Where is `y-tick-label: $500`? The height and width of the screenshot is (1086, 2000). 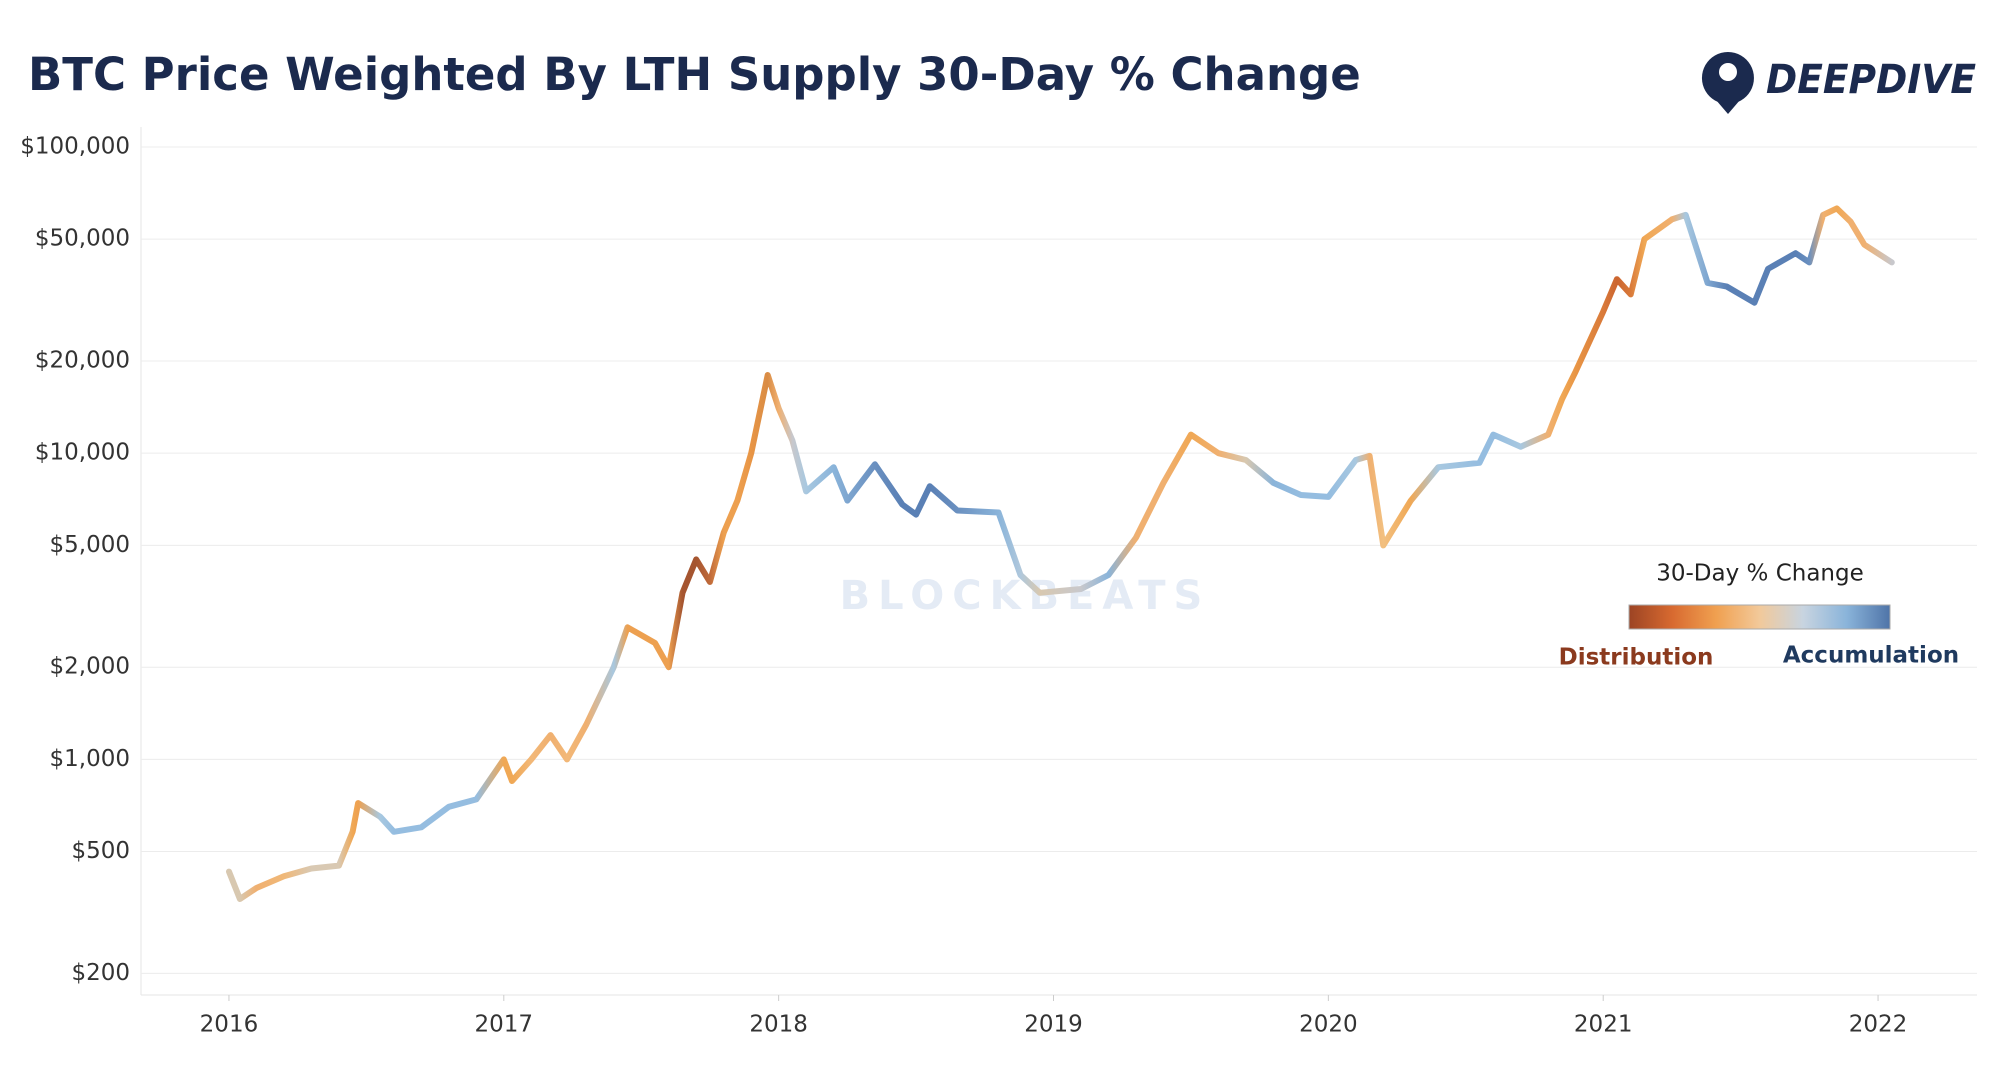 y-tick-label: $500 is located at coordinates (100, 851).